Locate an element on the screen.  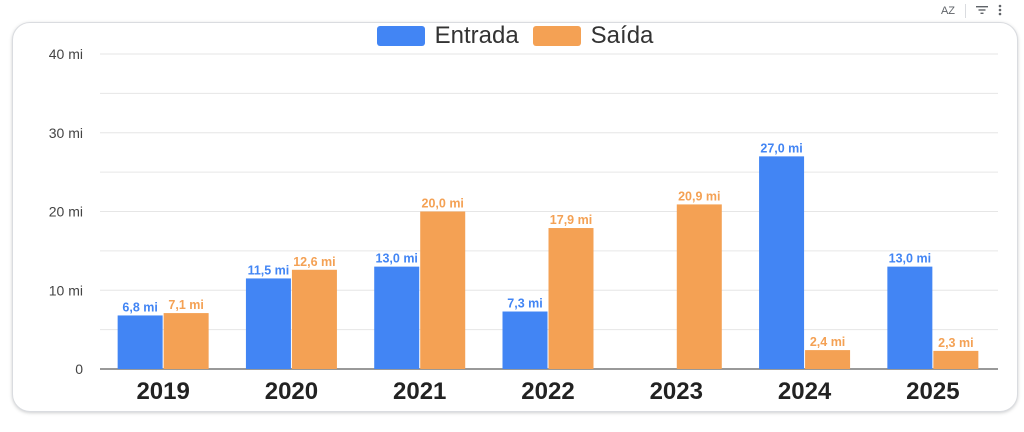
data-label: 2,4 mi is located at coordinates (827, 342).